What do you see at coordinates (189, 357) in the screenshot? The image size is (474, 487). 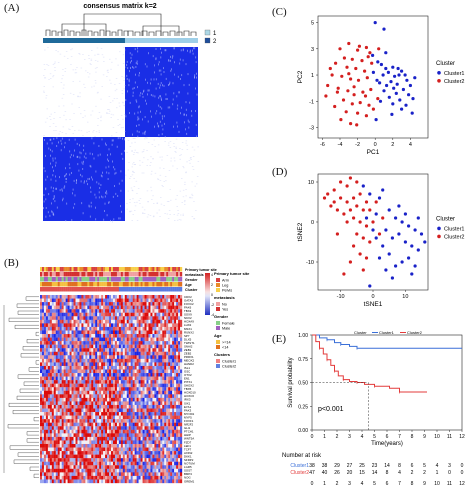 I see `gene-label: PRRX1` at bounding box center [189, 357].